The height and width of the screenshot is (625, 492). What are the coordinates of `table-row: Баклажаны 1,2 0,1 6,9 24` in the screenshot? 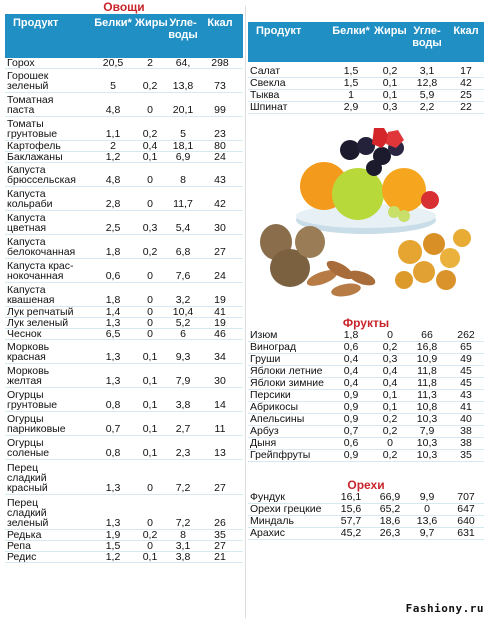 It's located at (124, 157).